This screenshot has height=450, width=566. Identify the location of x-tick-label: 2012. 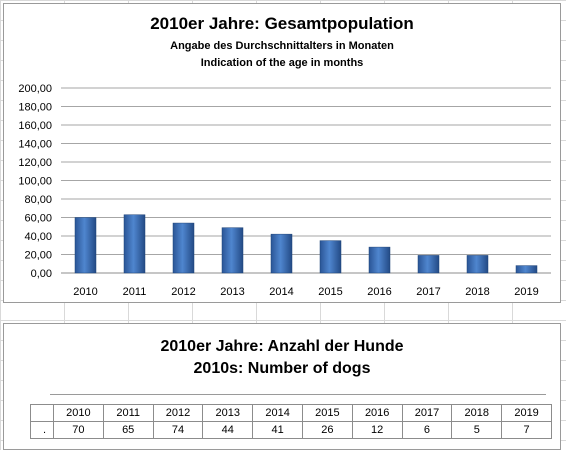
(183, 292).